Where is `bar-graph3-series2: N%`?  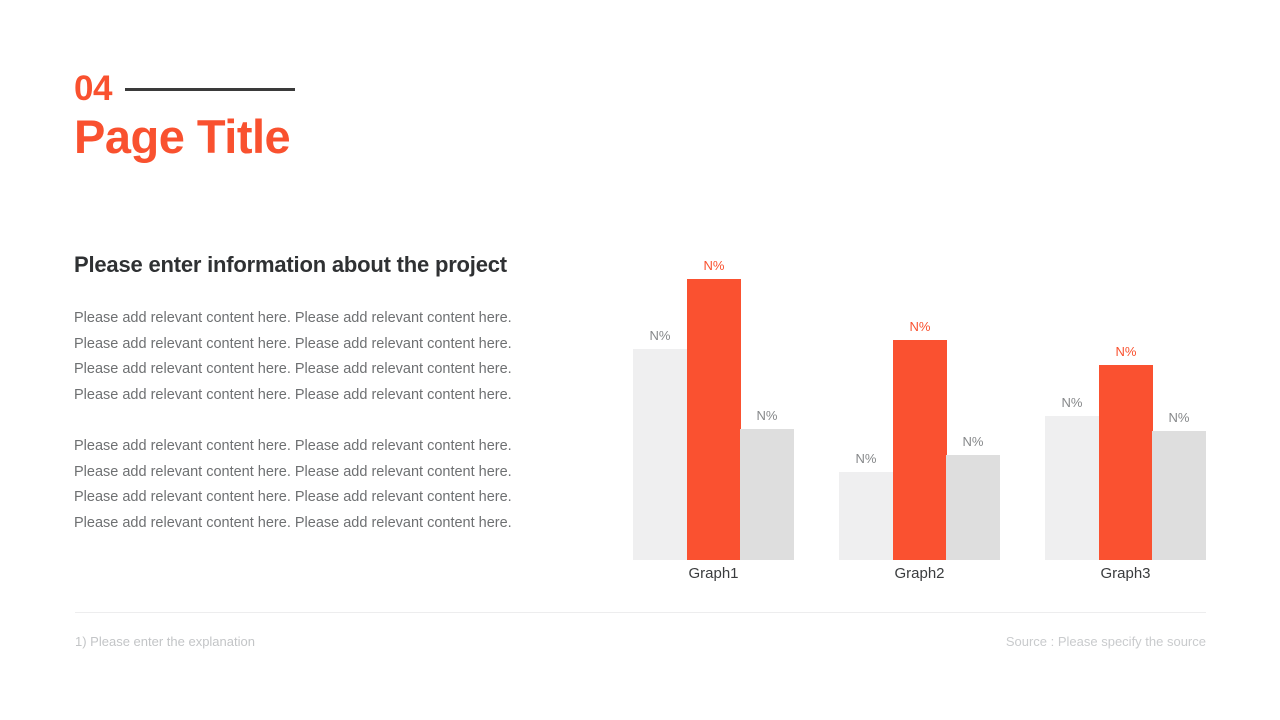 bar-graph3-series2: N% is located at coordinates (1126, 452).